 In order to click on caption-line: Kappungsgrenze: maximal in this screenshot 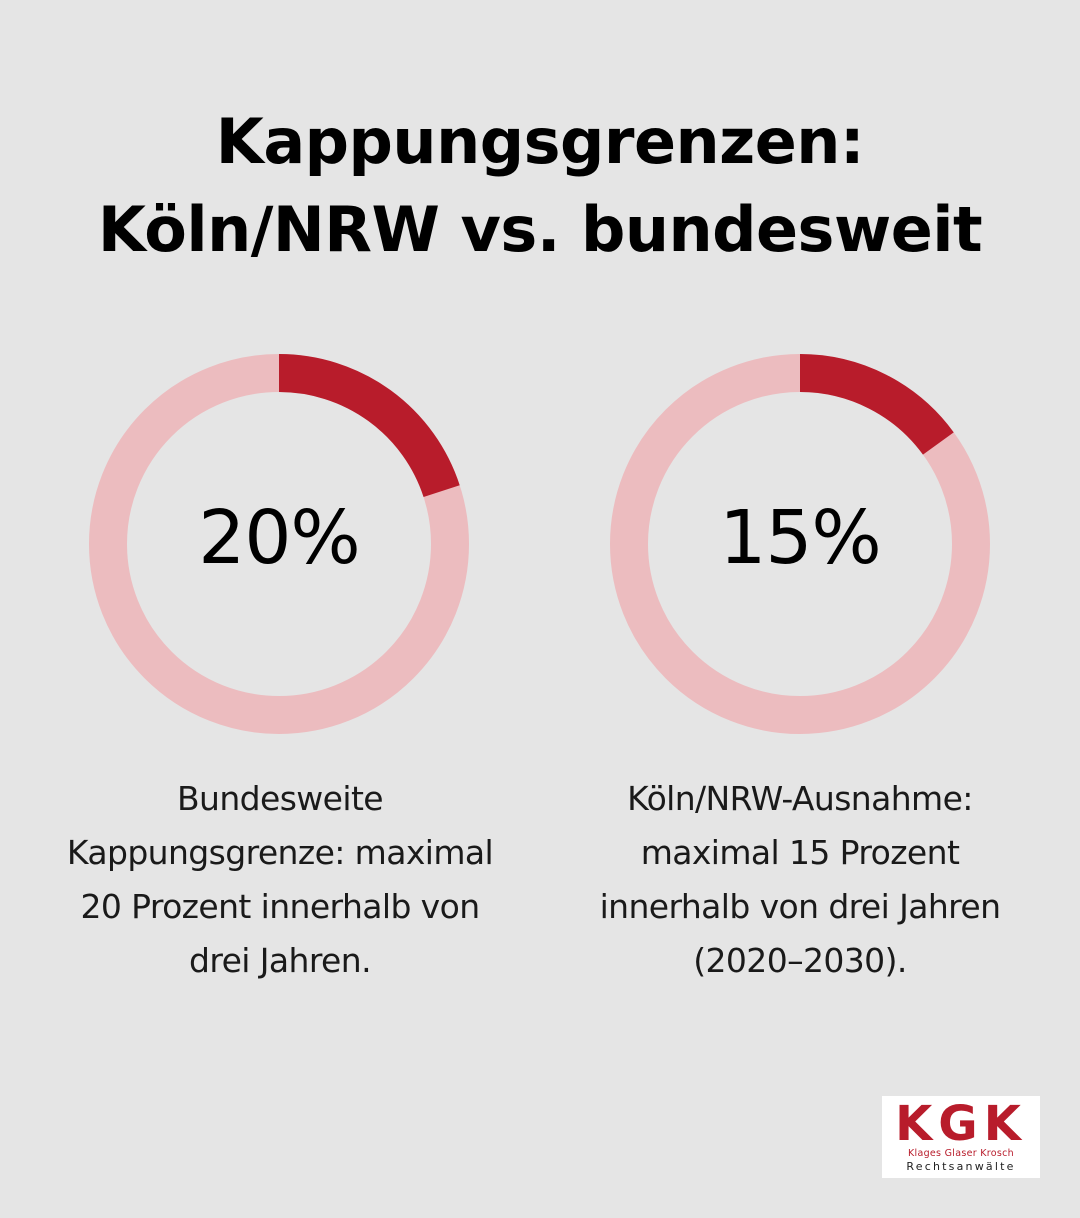, I will do `click(280, 852)`.